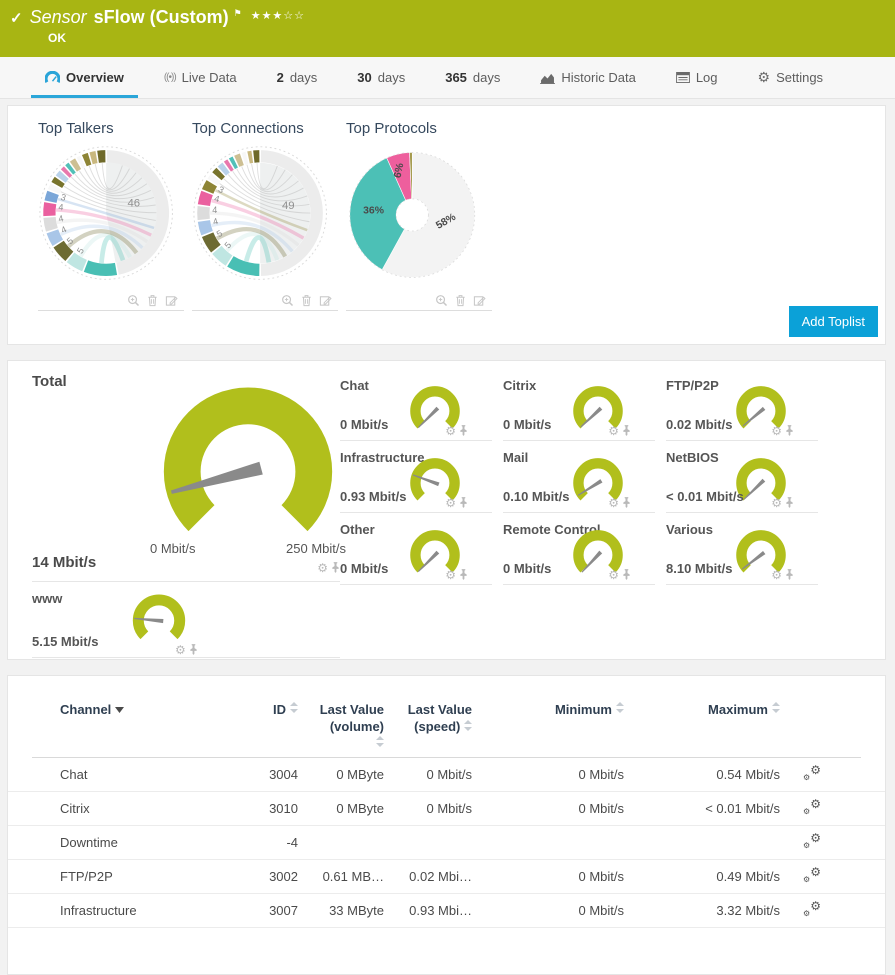  I want to click on sensor-category-label: Sensor, so click(58, 17).